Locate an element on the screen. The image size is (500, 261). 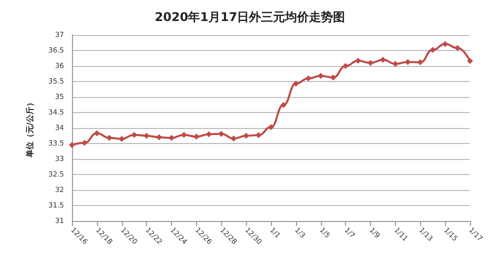
y-axis-title: 单位（元/公斤） is located at coordinates (30, 128).